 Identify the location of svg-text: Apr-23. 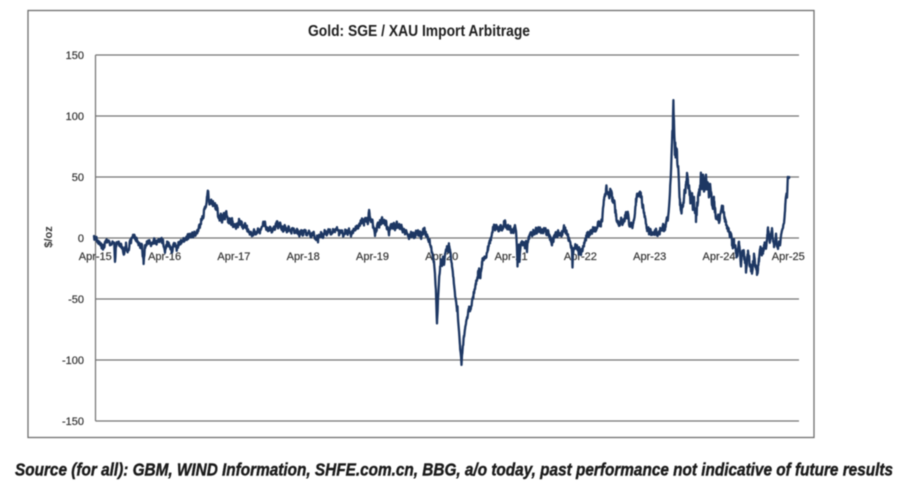
(649, 257).